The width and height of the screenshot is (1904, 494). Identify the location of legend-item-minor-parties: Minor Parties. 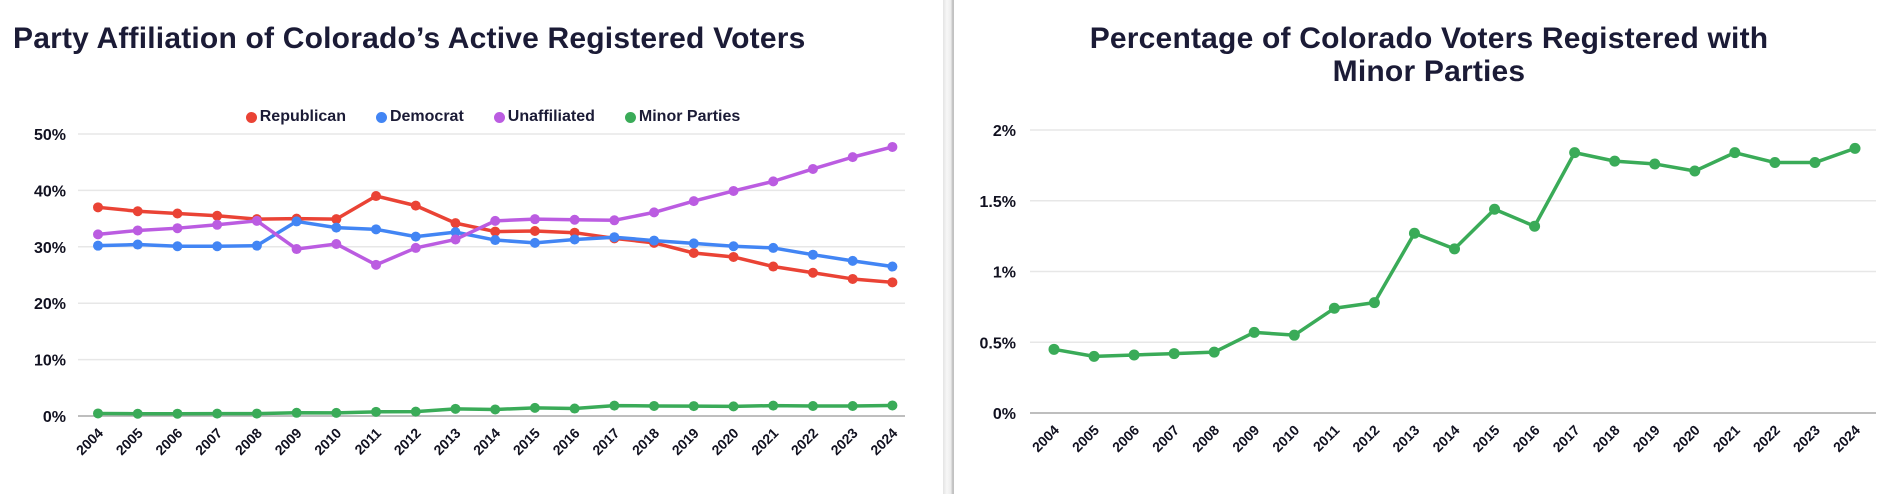
(682, 117).